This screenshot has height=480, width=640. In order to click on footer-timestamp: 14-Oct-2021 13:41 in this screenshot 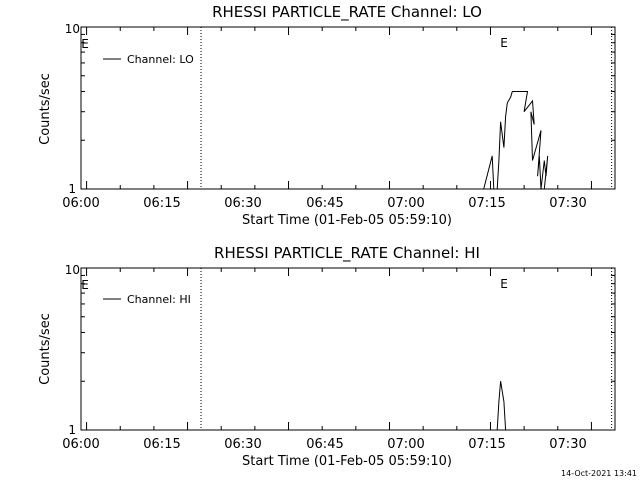, I will do `click(599, 473)`.